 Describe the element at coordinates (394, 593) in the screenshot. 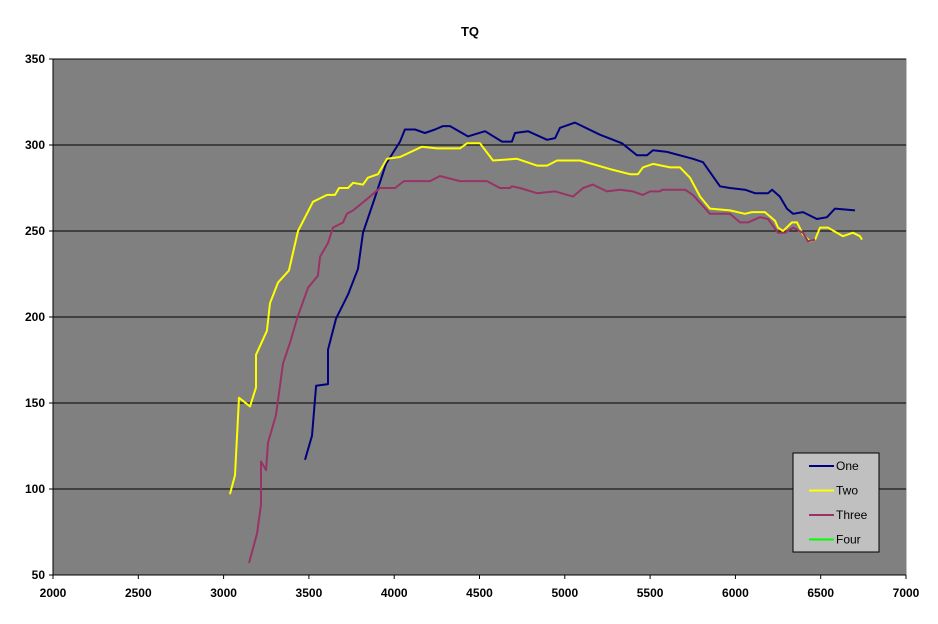

I see `x-tick-label: 4000` at that location.